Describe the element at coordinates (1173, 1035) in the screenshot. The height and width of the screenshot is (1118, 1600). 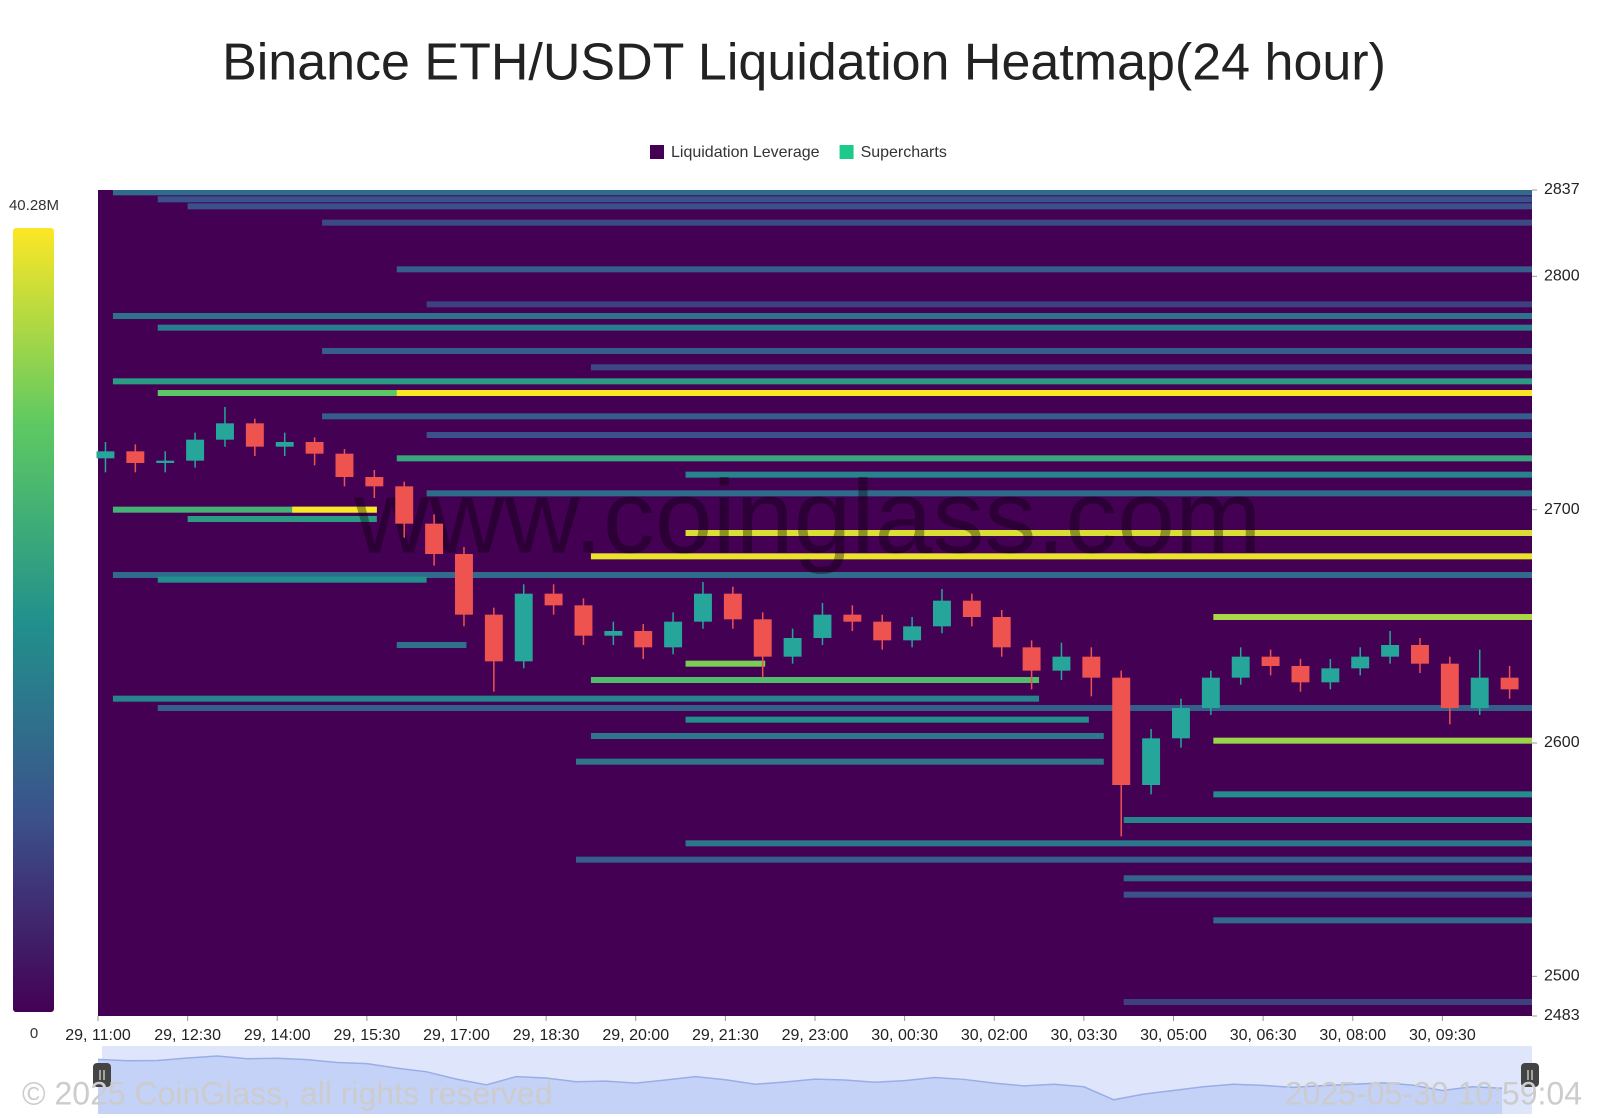
I see `x-tick-label: 30, 05:00` at that location.